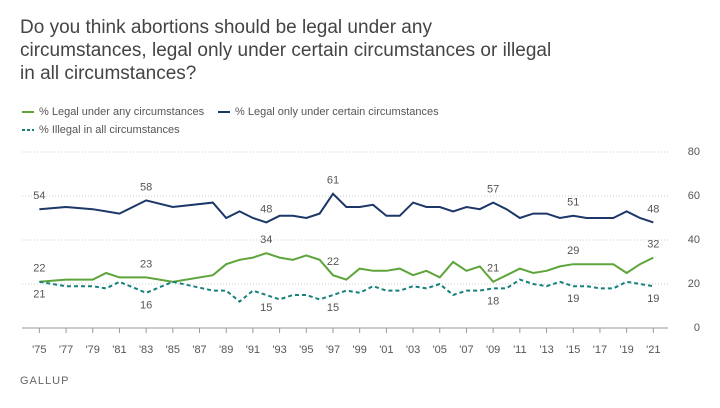 The image size is (720, 408). Describe the element at coordinates (146, 264) in the screenshot. I see `data-label: 23` at that location.